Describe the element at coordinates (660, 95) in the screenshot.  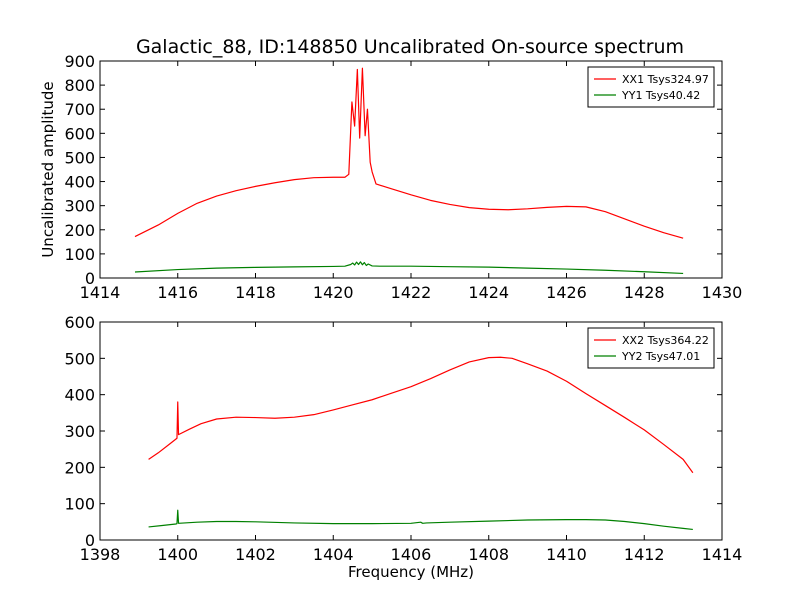
I see `legend-entry-label: YY1 Tsys40.42` at that location.